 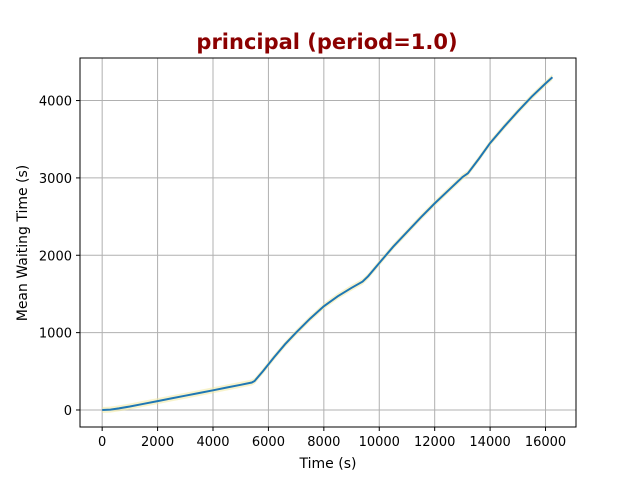 I want to click on x-tick-label: 0, so click(x=102, y=442).